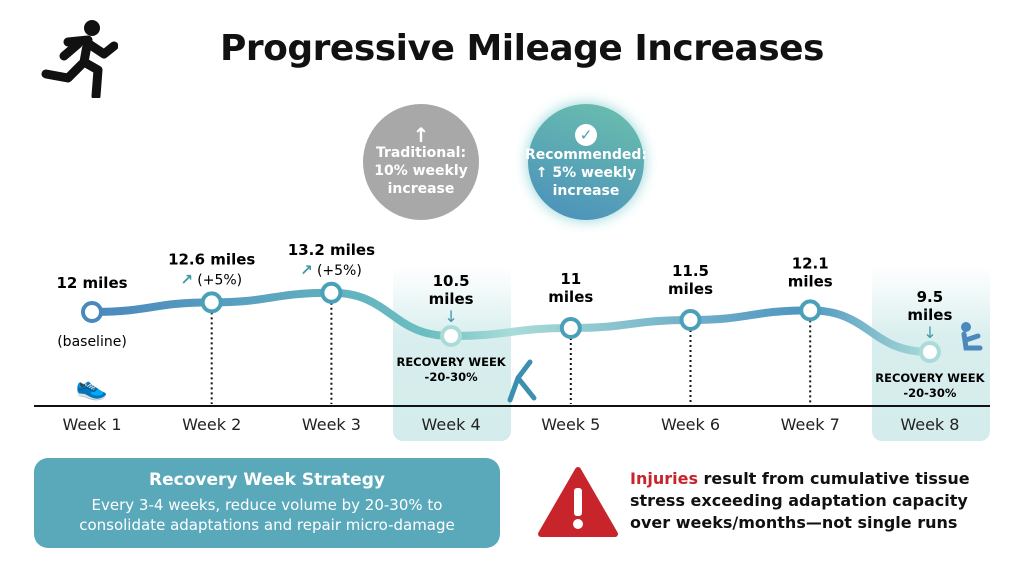 This screenshot has width=1024, height=572. Describe the element at coordinates (810, 263) in the screenshot. I see `value-label: 12.1` at that location.